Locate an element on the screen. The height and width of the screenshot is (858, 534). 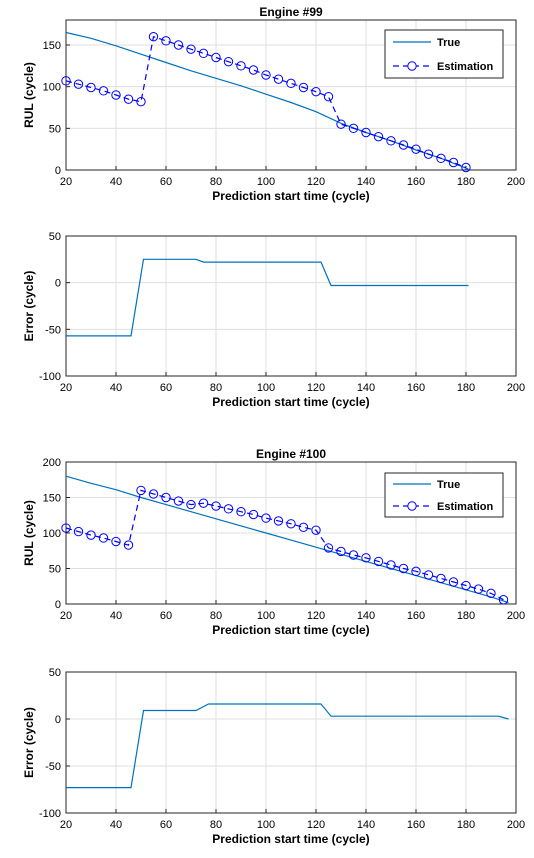
axes-background is located at coordinates (291, 306).